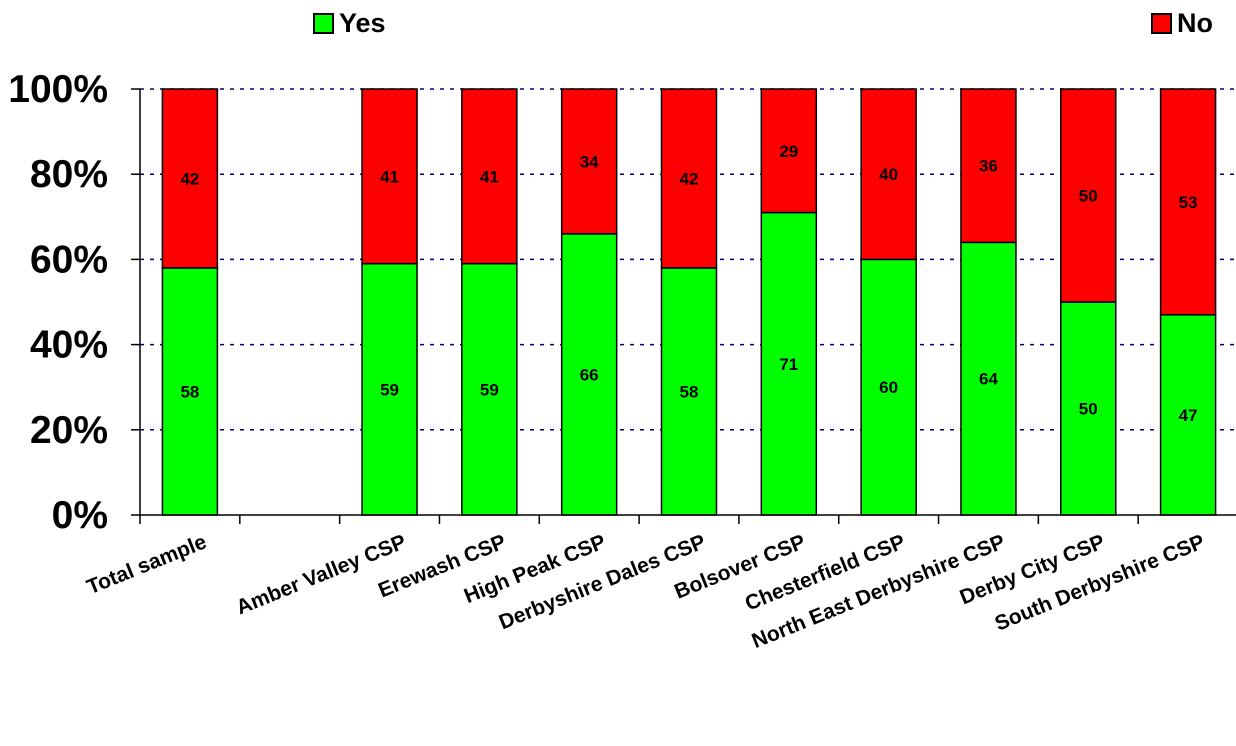 This screenshot has height=746, width=1236. I want to click on data-label: 66, so click(589, 374).